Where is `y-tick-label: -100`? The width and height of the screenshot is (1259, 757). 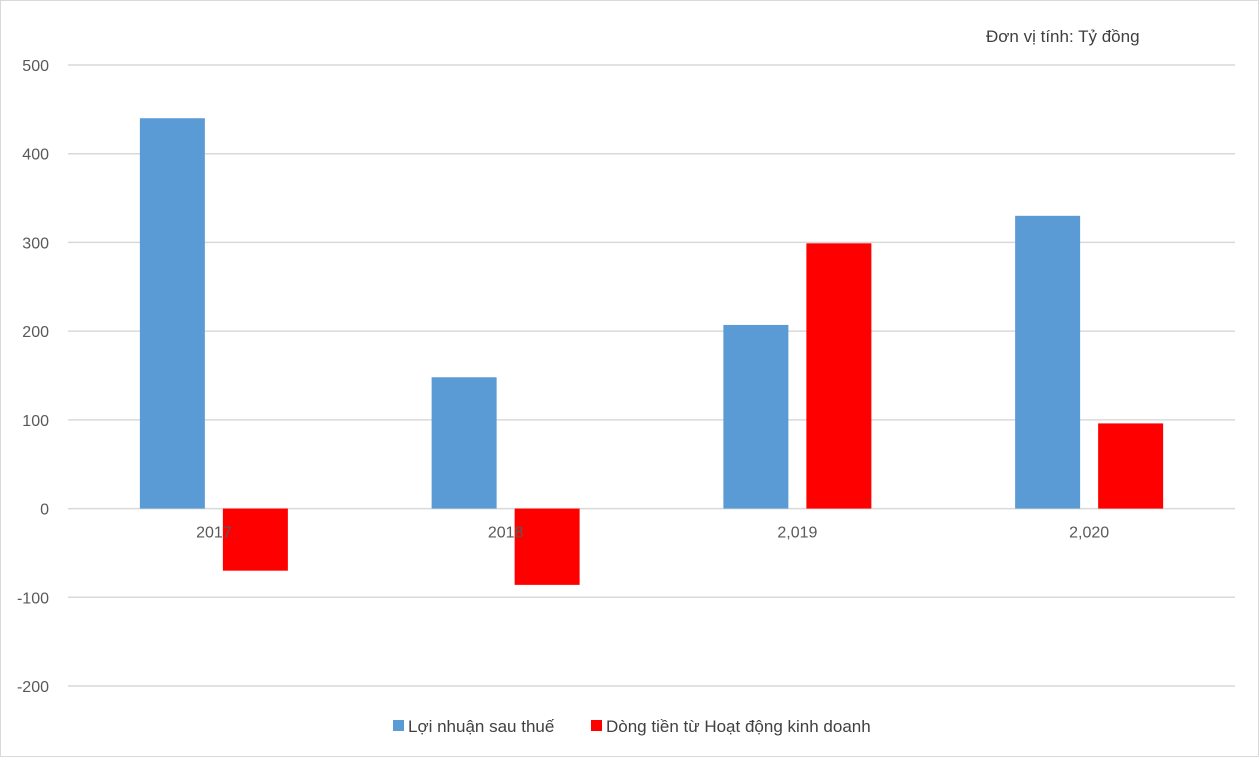
y-tick-label: -100 is located at coordinates (33, 598).